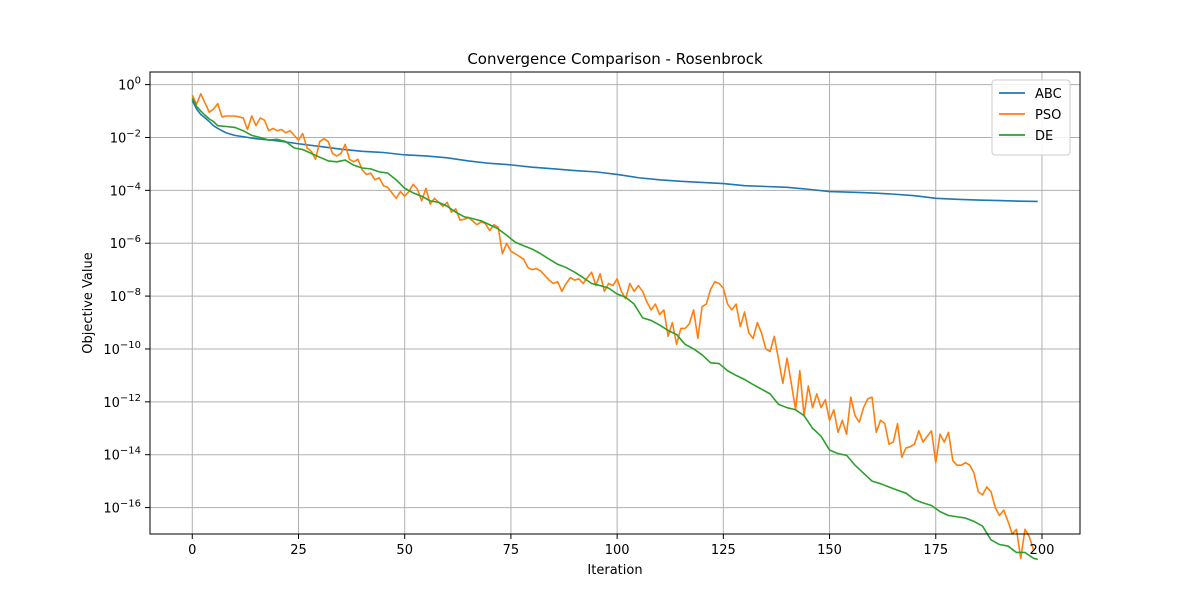 This screenshot has height=600, width=1200. I want to click on y-axis-ticks: 10⁻¹⁶ 10⁻¹⁴ 10⁻¹² 10⁻¹⁰ 10⁻⁸ 10⁻⁶ 10⁻⁴ 10⁻² 10⁰, so click(126, 296).